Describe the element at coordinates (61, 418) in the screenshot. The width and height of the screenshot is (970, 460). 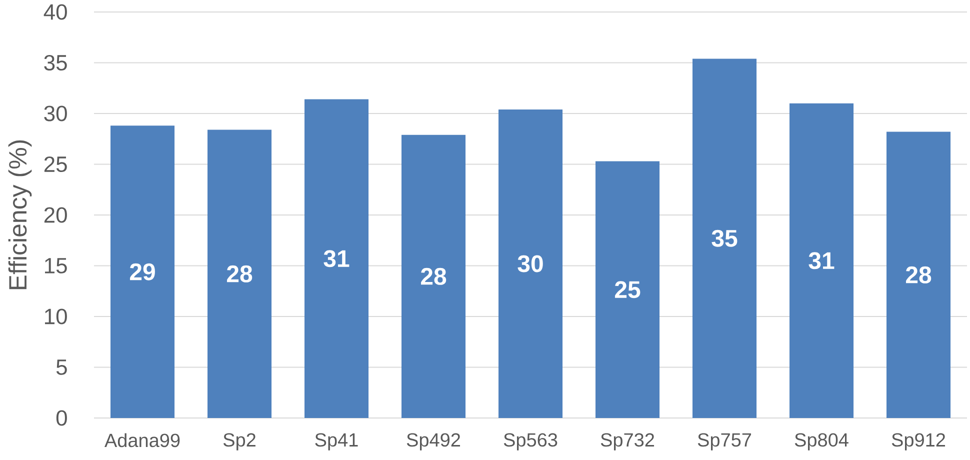
I see `y-tick-label: 0` at that location.